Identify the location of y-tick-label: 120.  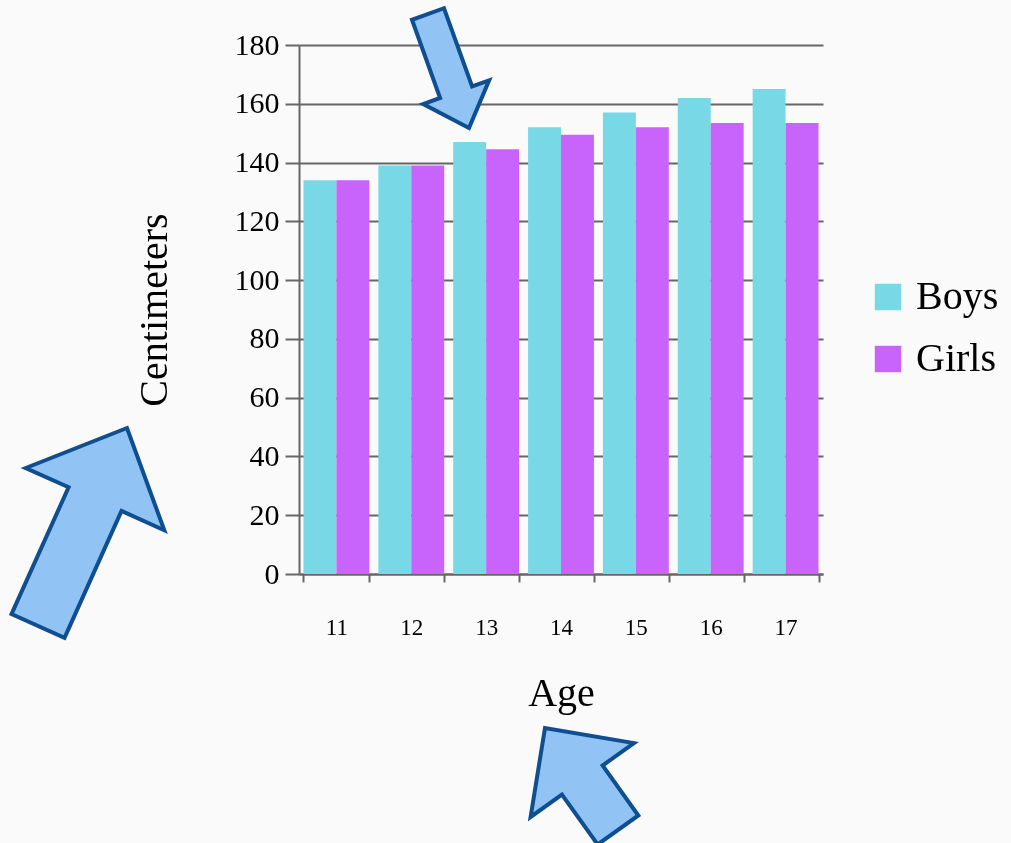
(257, 220).